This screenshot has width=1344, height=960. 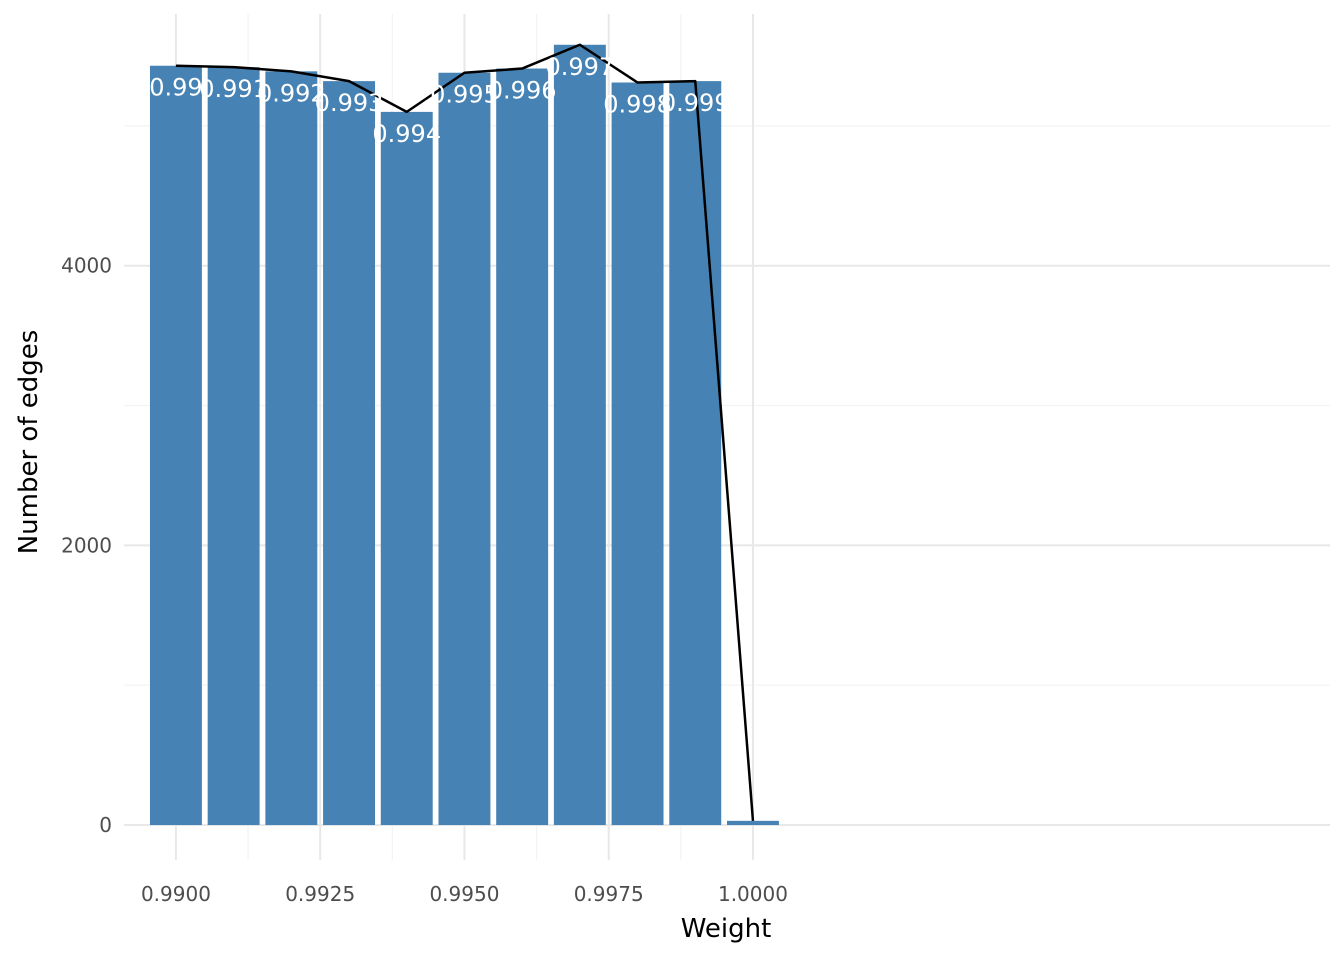 What do you see at coordinates (233, 89) in the screenshot?
I see `bar-label: 0.991` at bounding box center [233, 89].